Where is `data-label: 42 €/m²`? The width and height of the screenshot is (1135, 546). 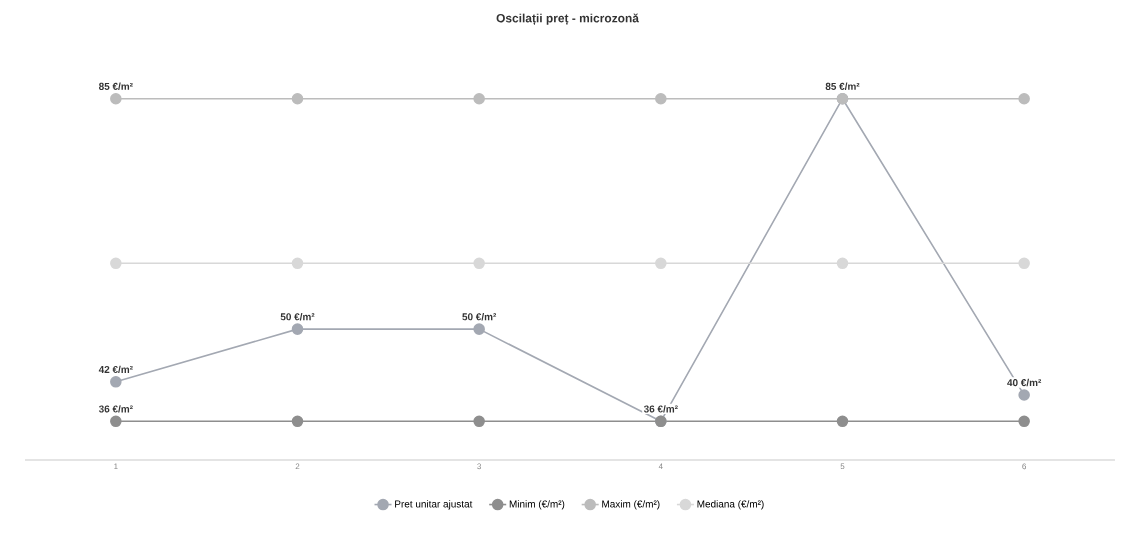
data-label: 42 €/m² is located at coordinates (115, 369).